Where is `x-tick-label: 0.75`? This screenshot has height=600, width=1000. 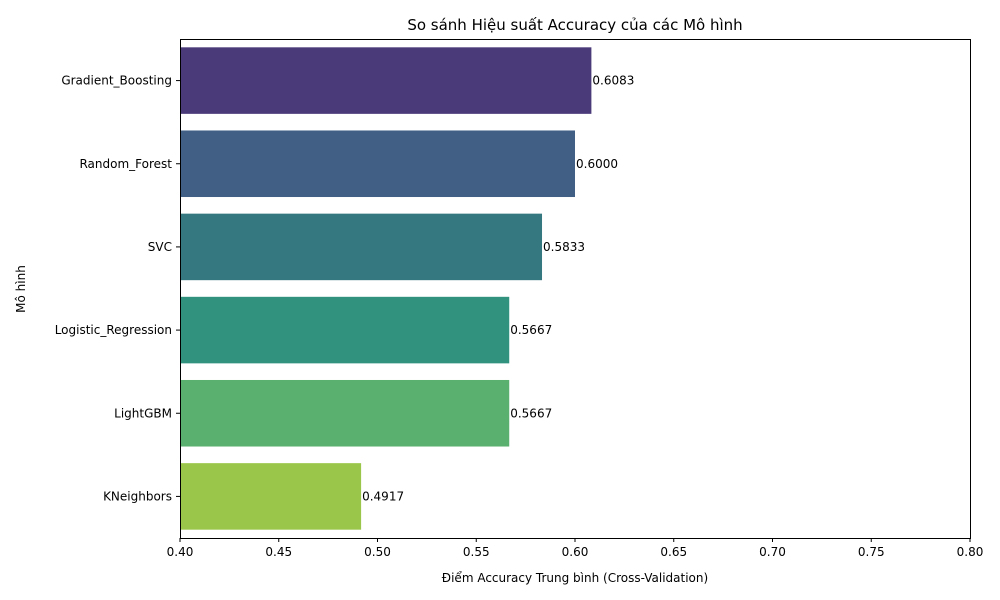
x-tick-label: 0.75 is located at coordinates (871, 552).